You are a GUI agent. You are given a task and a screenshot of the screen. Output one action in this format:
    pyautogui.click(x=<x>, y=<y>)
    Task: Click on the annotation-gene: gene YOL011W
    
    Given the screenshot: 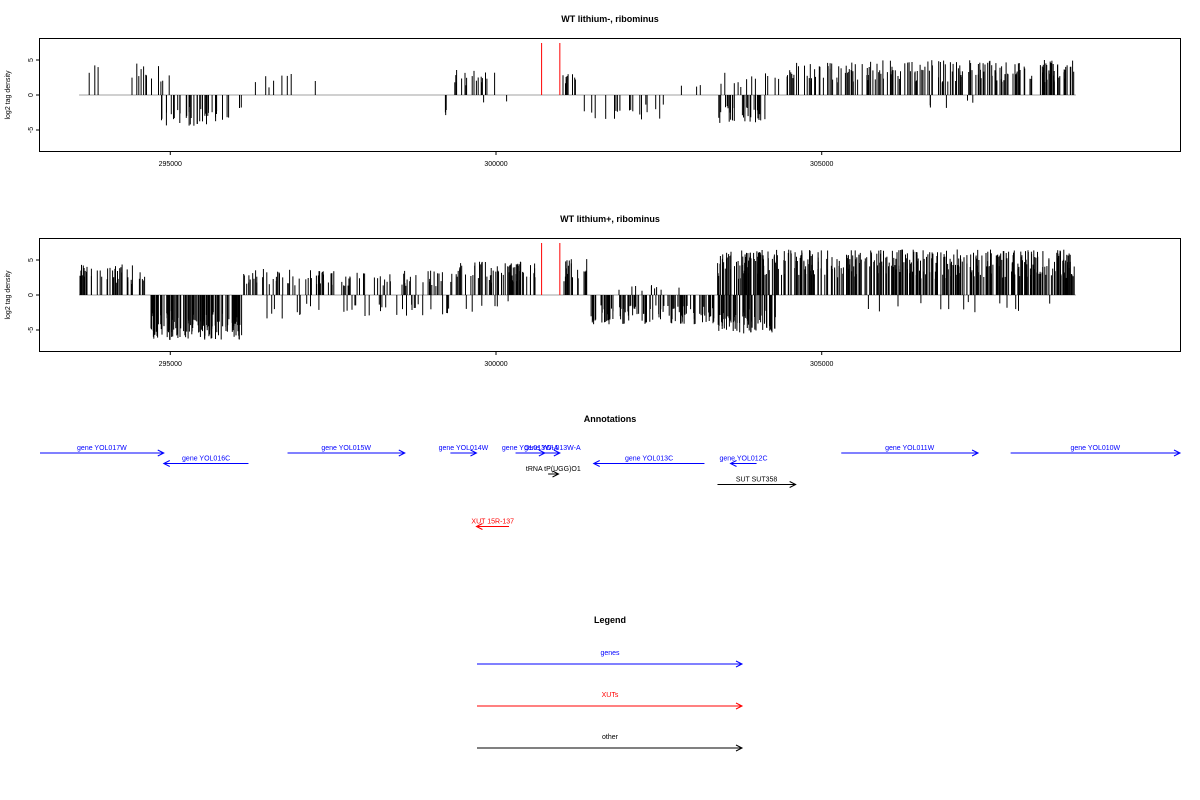 What is the action you would take?
    pyautogui.click(x=910, y=451)
    